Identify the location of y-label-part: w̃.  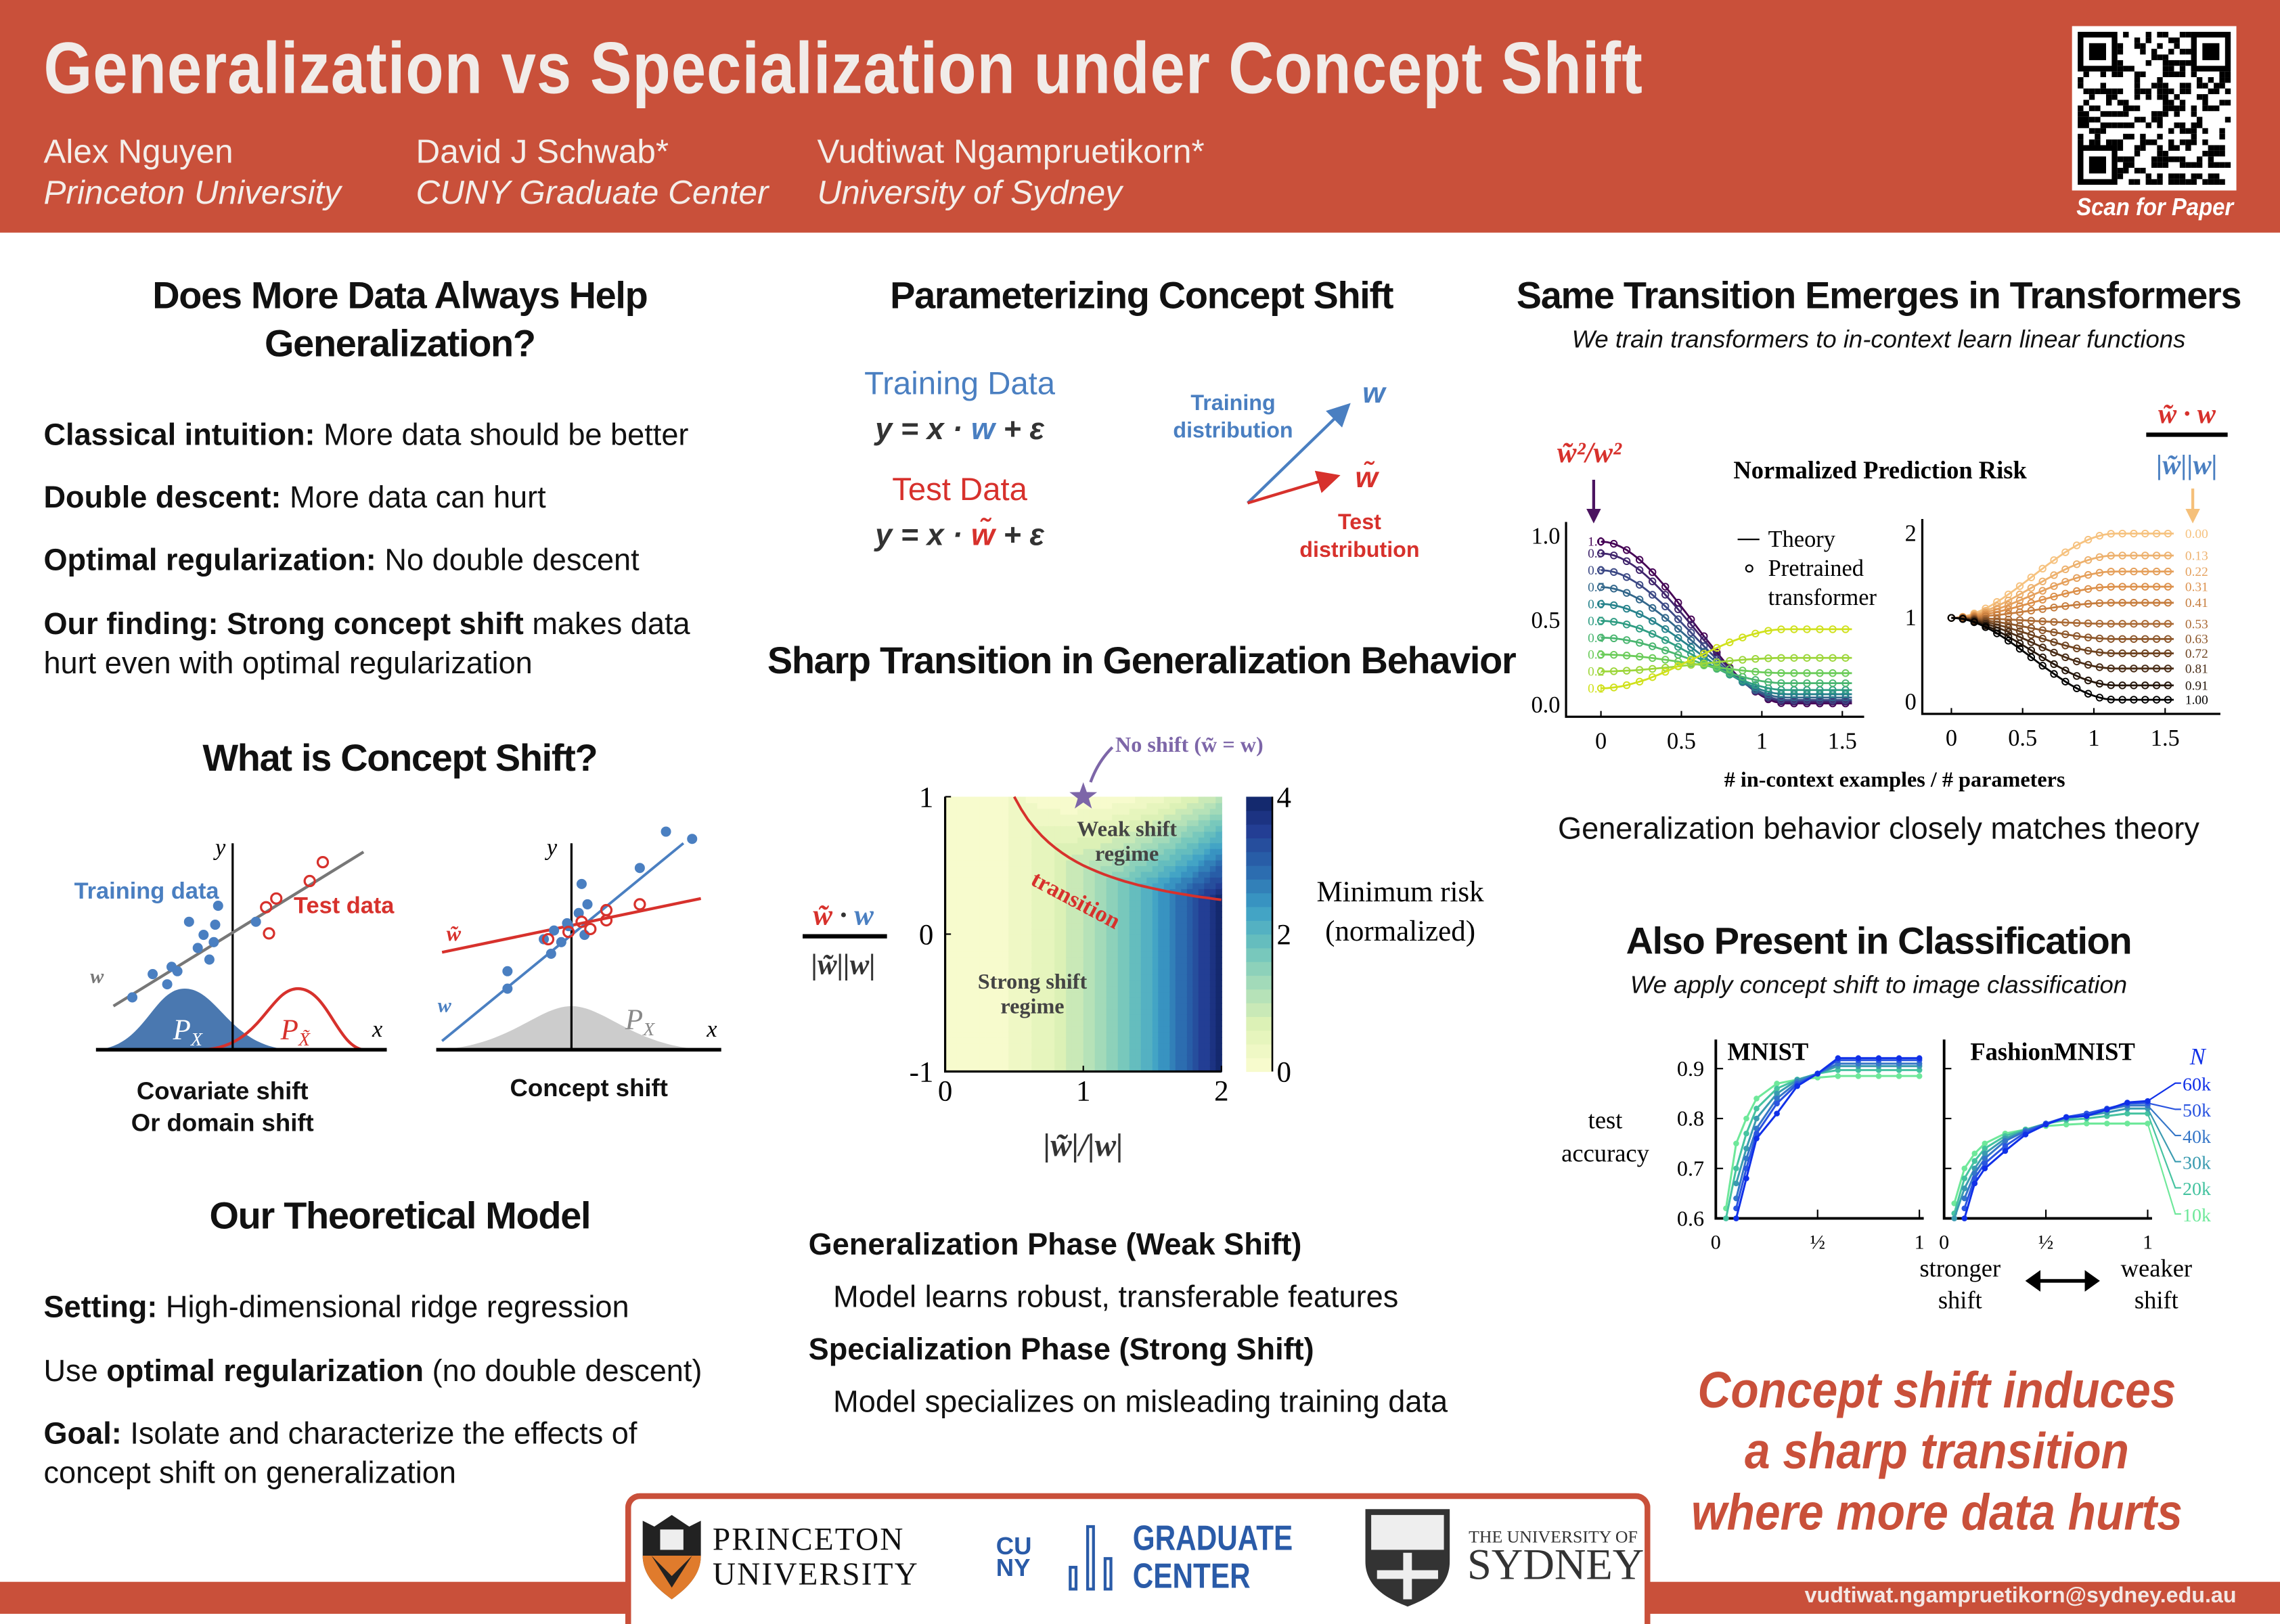
(822, 916).